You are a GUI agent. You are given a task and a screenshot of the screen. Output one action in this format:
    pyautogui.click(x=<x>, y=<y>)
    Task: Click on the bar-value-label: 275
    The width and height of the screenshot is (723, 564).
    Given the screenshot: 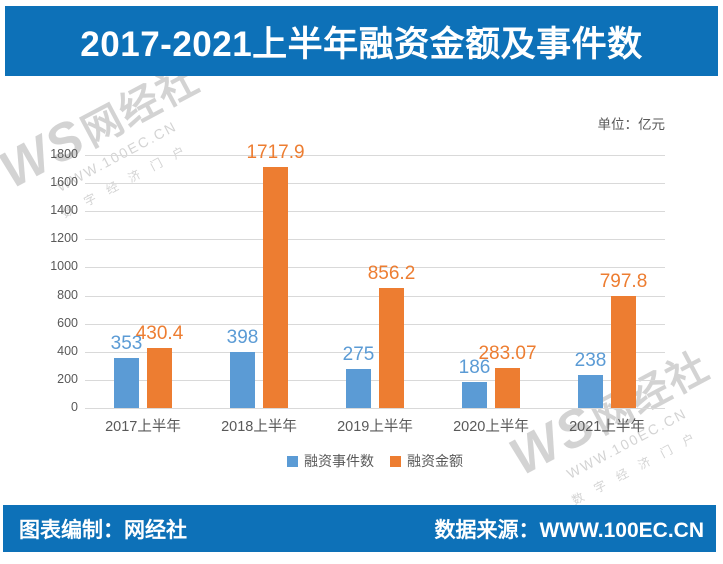 What is the action you would take?
    pyautogui.click(x=358, y=355)
    